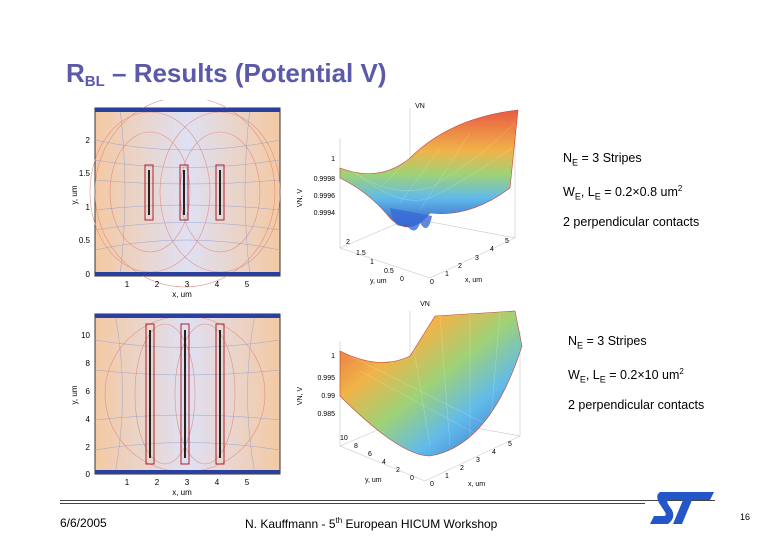 The height and width of the screenshot is (540, 780). I want to click on z-tick: 0.9994, so click(325, 213).